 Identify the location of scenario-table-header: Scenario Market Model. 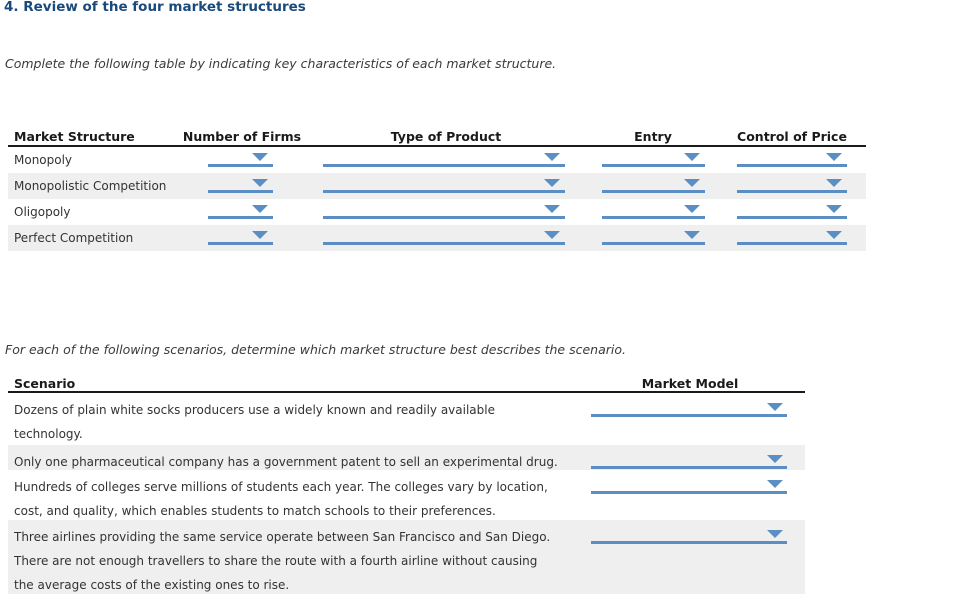
(406, 383).